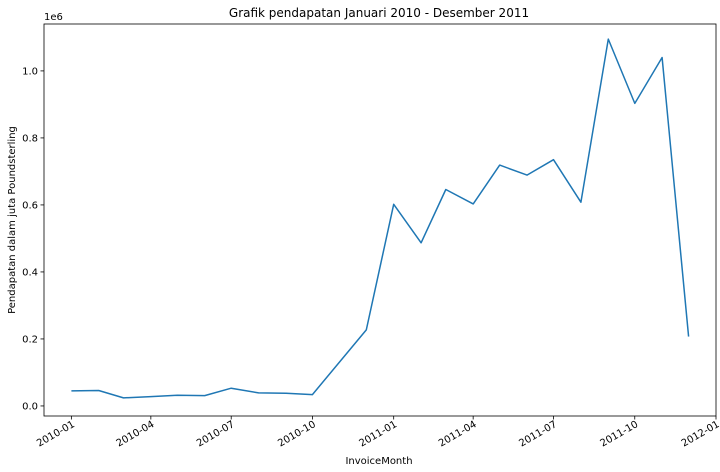 The height and width of the screenshot is (472, 720). I want to click on y-tick-label: 0.8, so click(30, 138).